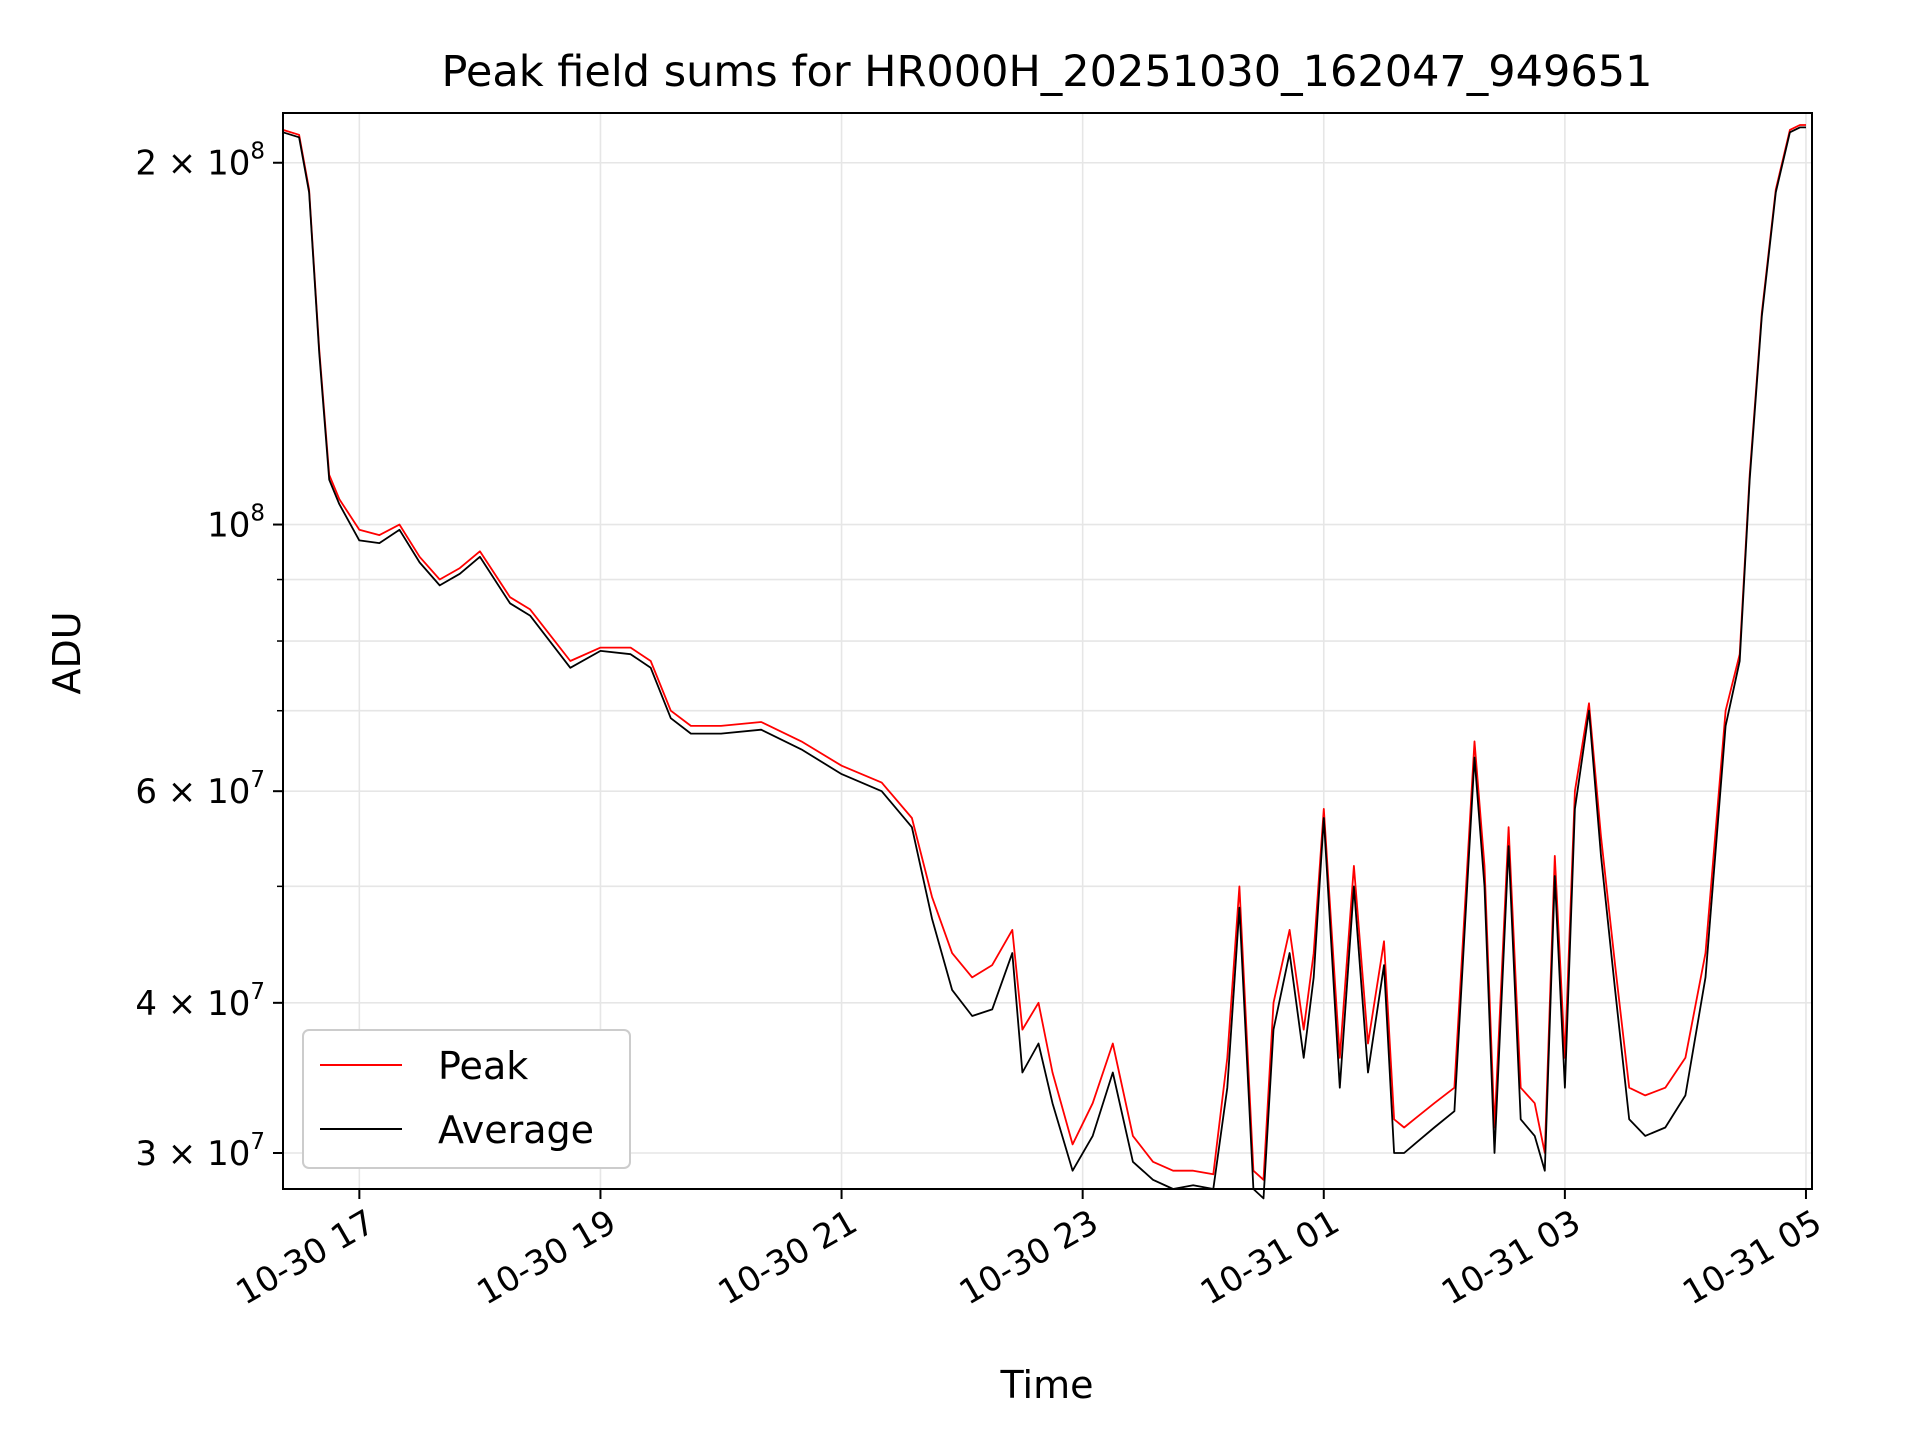 The image size is (1920, 1440). What do you see at coordinates (1047, 1385) in the screenshot?
I see `x-axis-label: Time` at bounding box center [1047, 1385].